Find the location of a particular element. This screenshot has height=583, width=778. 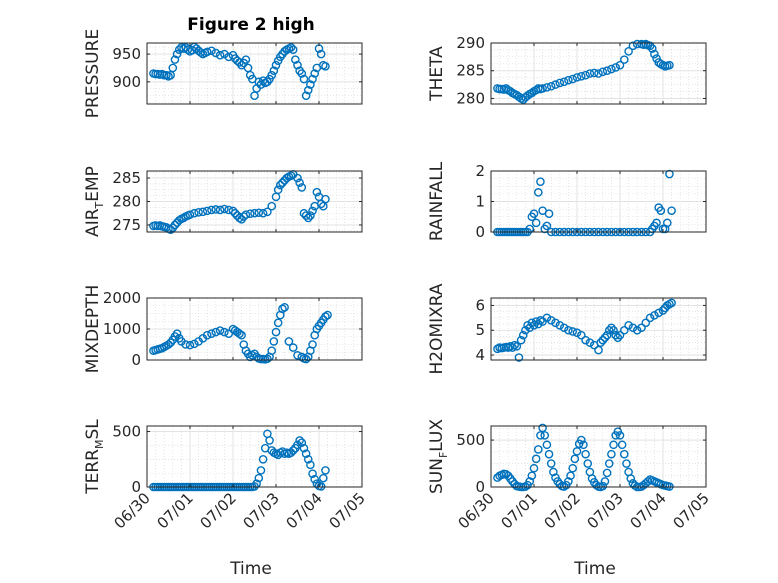

subplot-2: 280 285 290 THETA is located at coordinates (567, 70).